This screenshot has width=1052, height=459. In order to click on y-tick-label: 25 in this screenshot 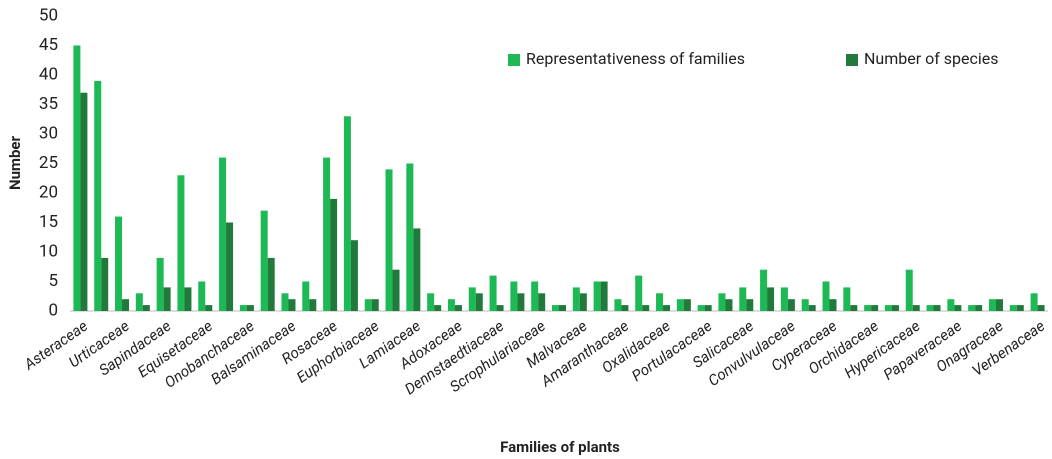, I will do `click(48, 163)`.